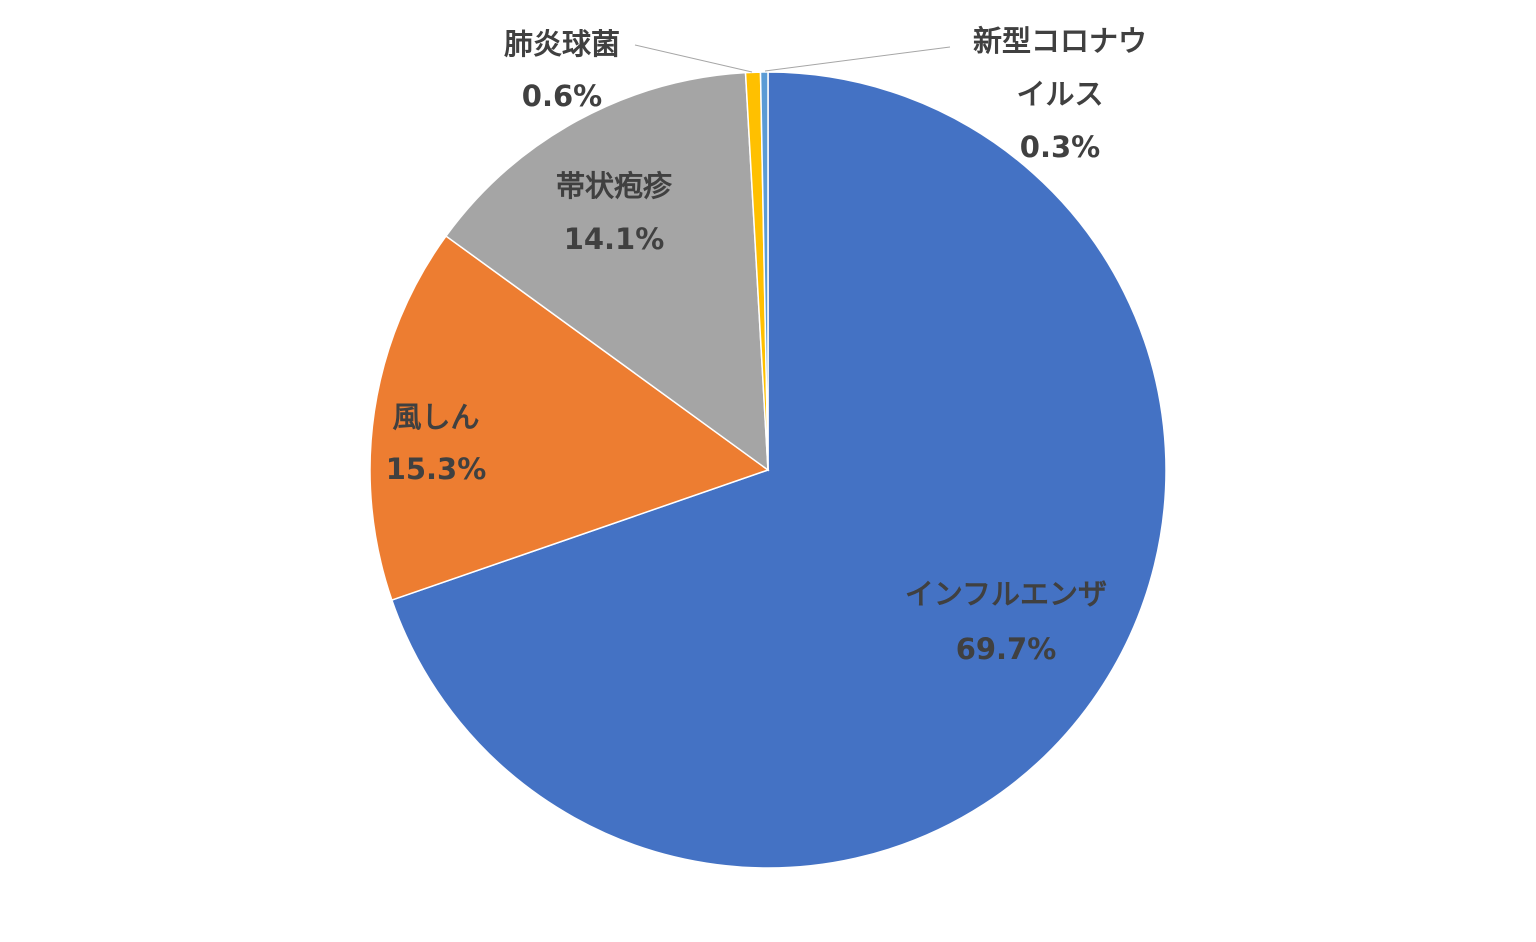  I want to click on data-label-value-influenza: 69.7%, so click(1006, 649).